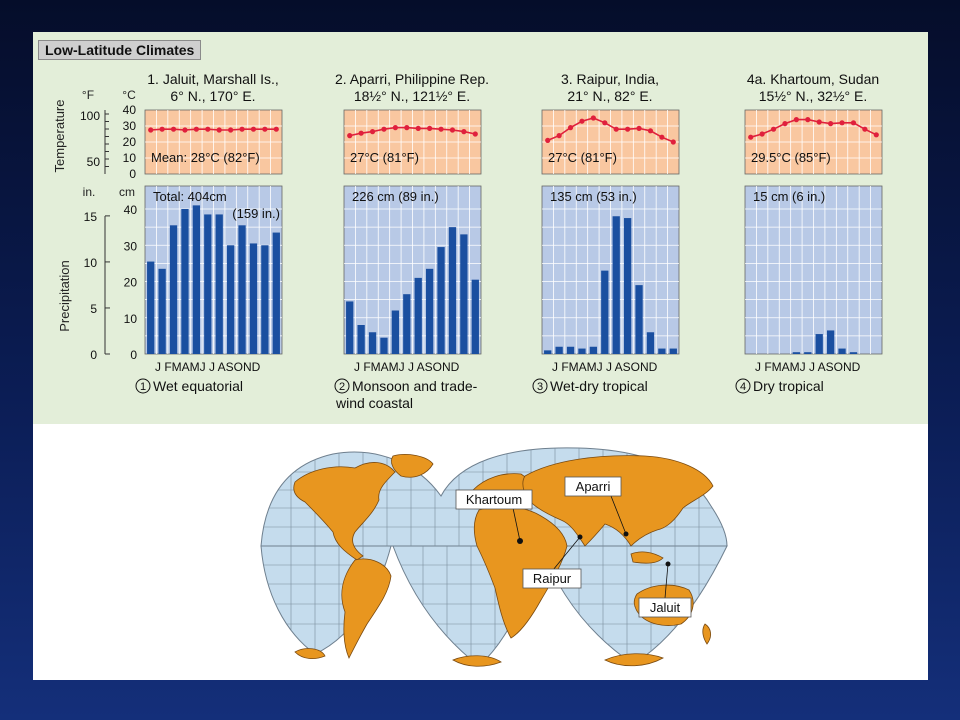 This screenshot has width=960, height=720. Describe the element at coordinates (212, 96) in the screenshot. I see `station-title-line: 6° N., 170° E.` at that location.